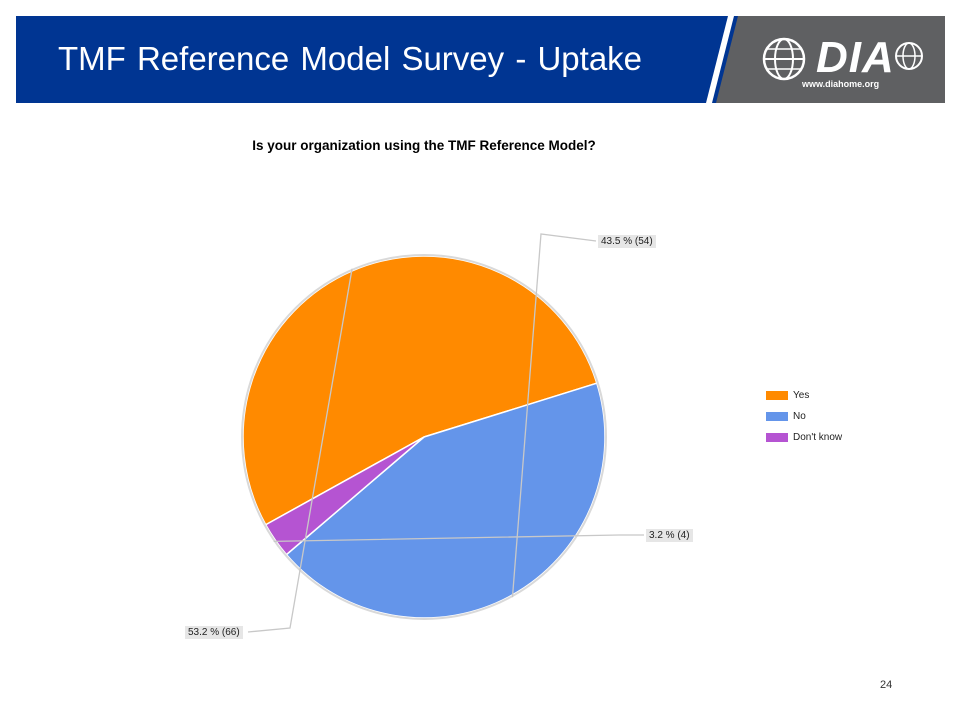 The image size is (960, 720). What do you see at coordinates (554, 415) in the screenshot?
I see `leader-line-no` at bounding box center [554, 415].